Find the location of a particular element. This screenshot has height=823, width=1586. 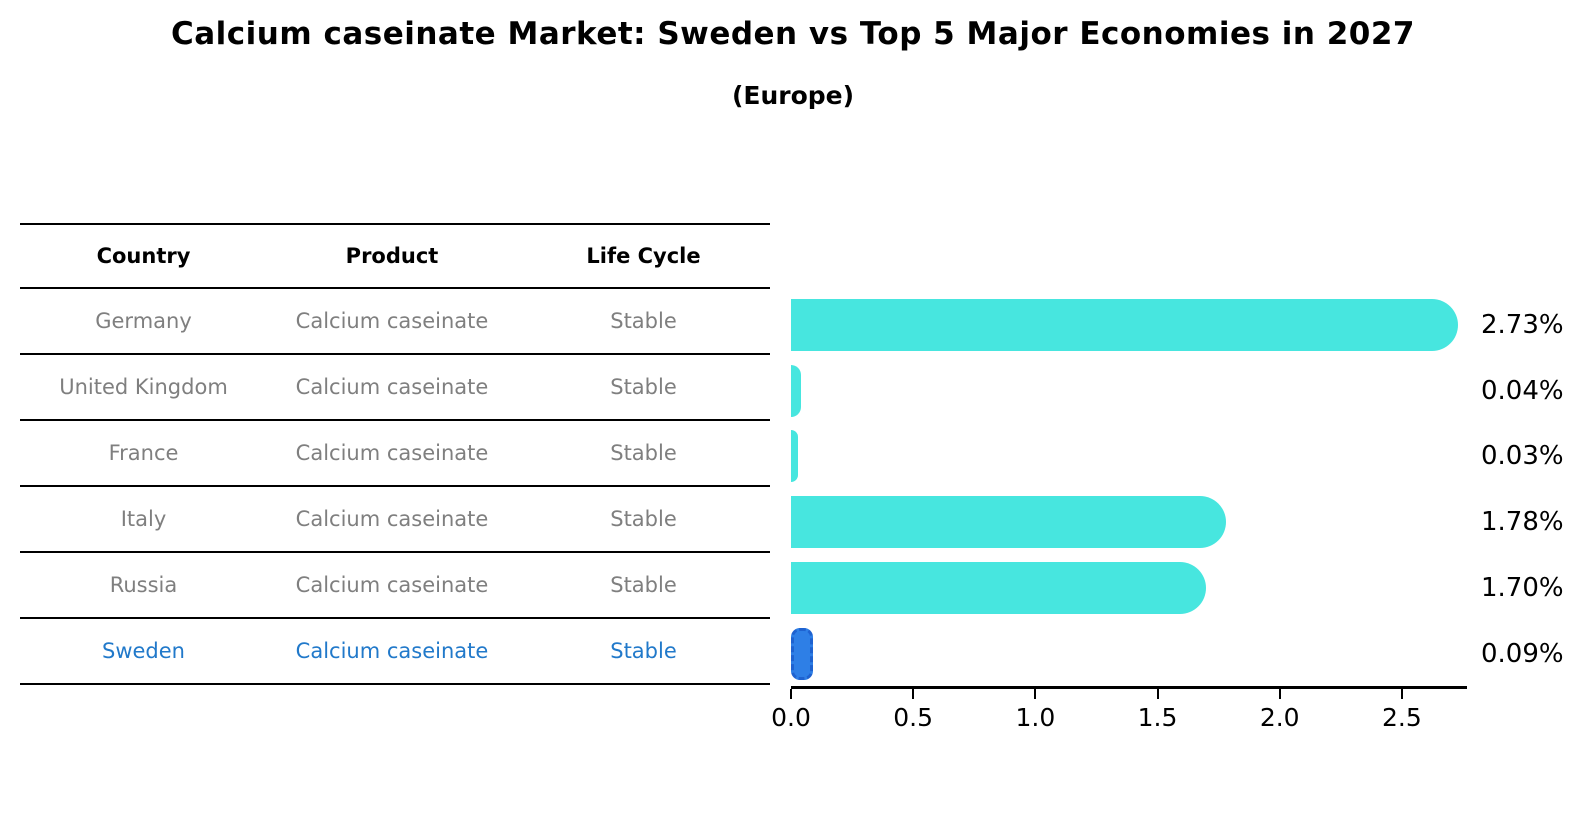

column-header-country: Country is located at coordinates (143, 256).